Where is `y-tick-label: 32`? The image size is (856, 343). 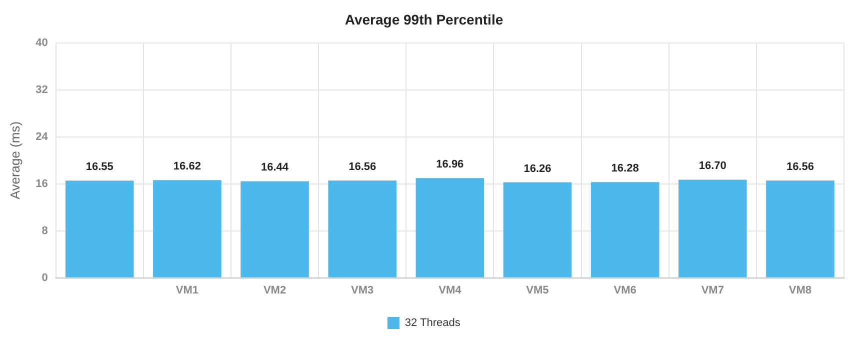 y-tick-label: 32 is located at coordinates (42, 90).